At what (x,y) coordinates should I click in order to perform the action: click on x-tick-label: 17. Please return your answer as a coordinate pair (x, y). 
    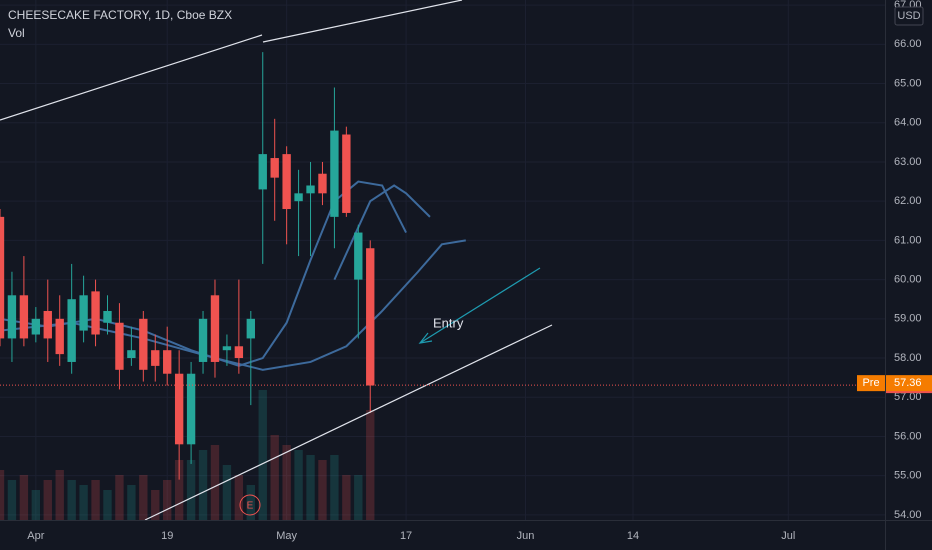
    Looking at the image, I should click on (406, 536).